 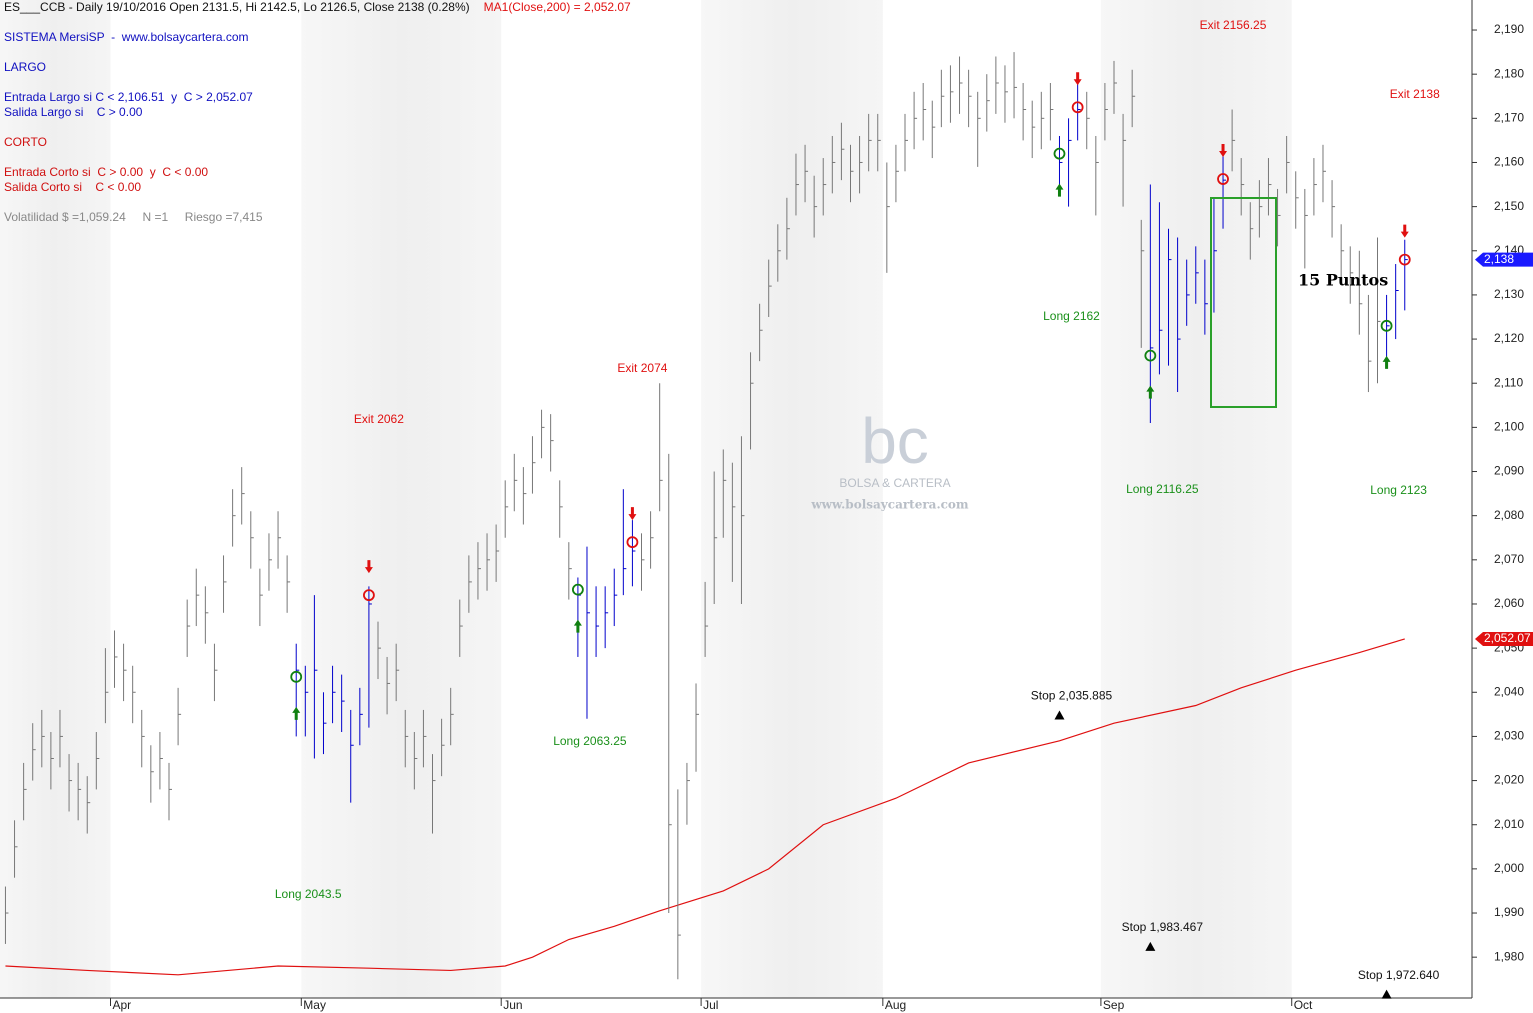 What do you see at coordinates (1509, 956) in the screenshot?
I see `y-tick-label: 1,980` at bounding box center [1509, 956].